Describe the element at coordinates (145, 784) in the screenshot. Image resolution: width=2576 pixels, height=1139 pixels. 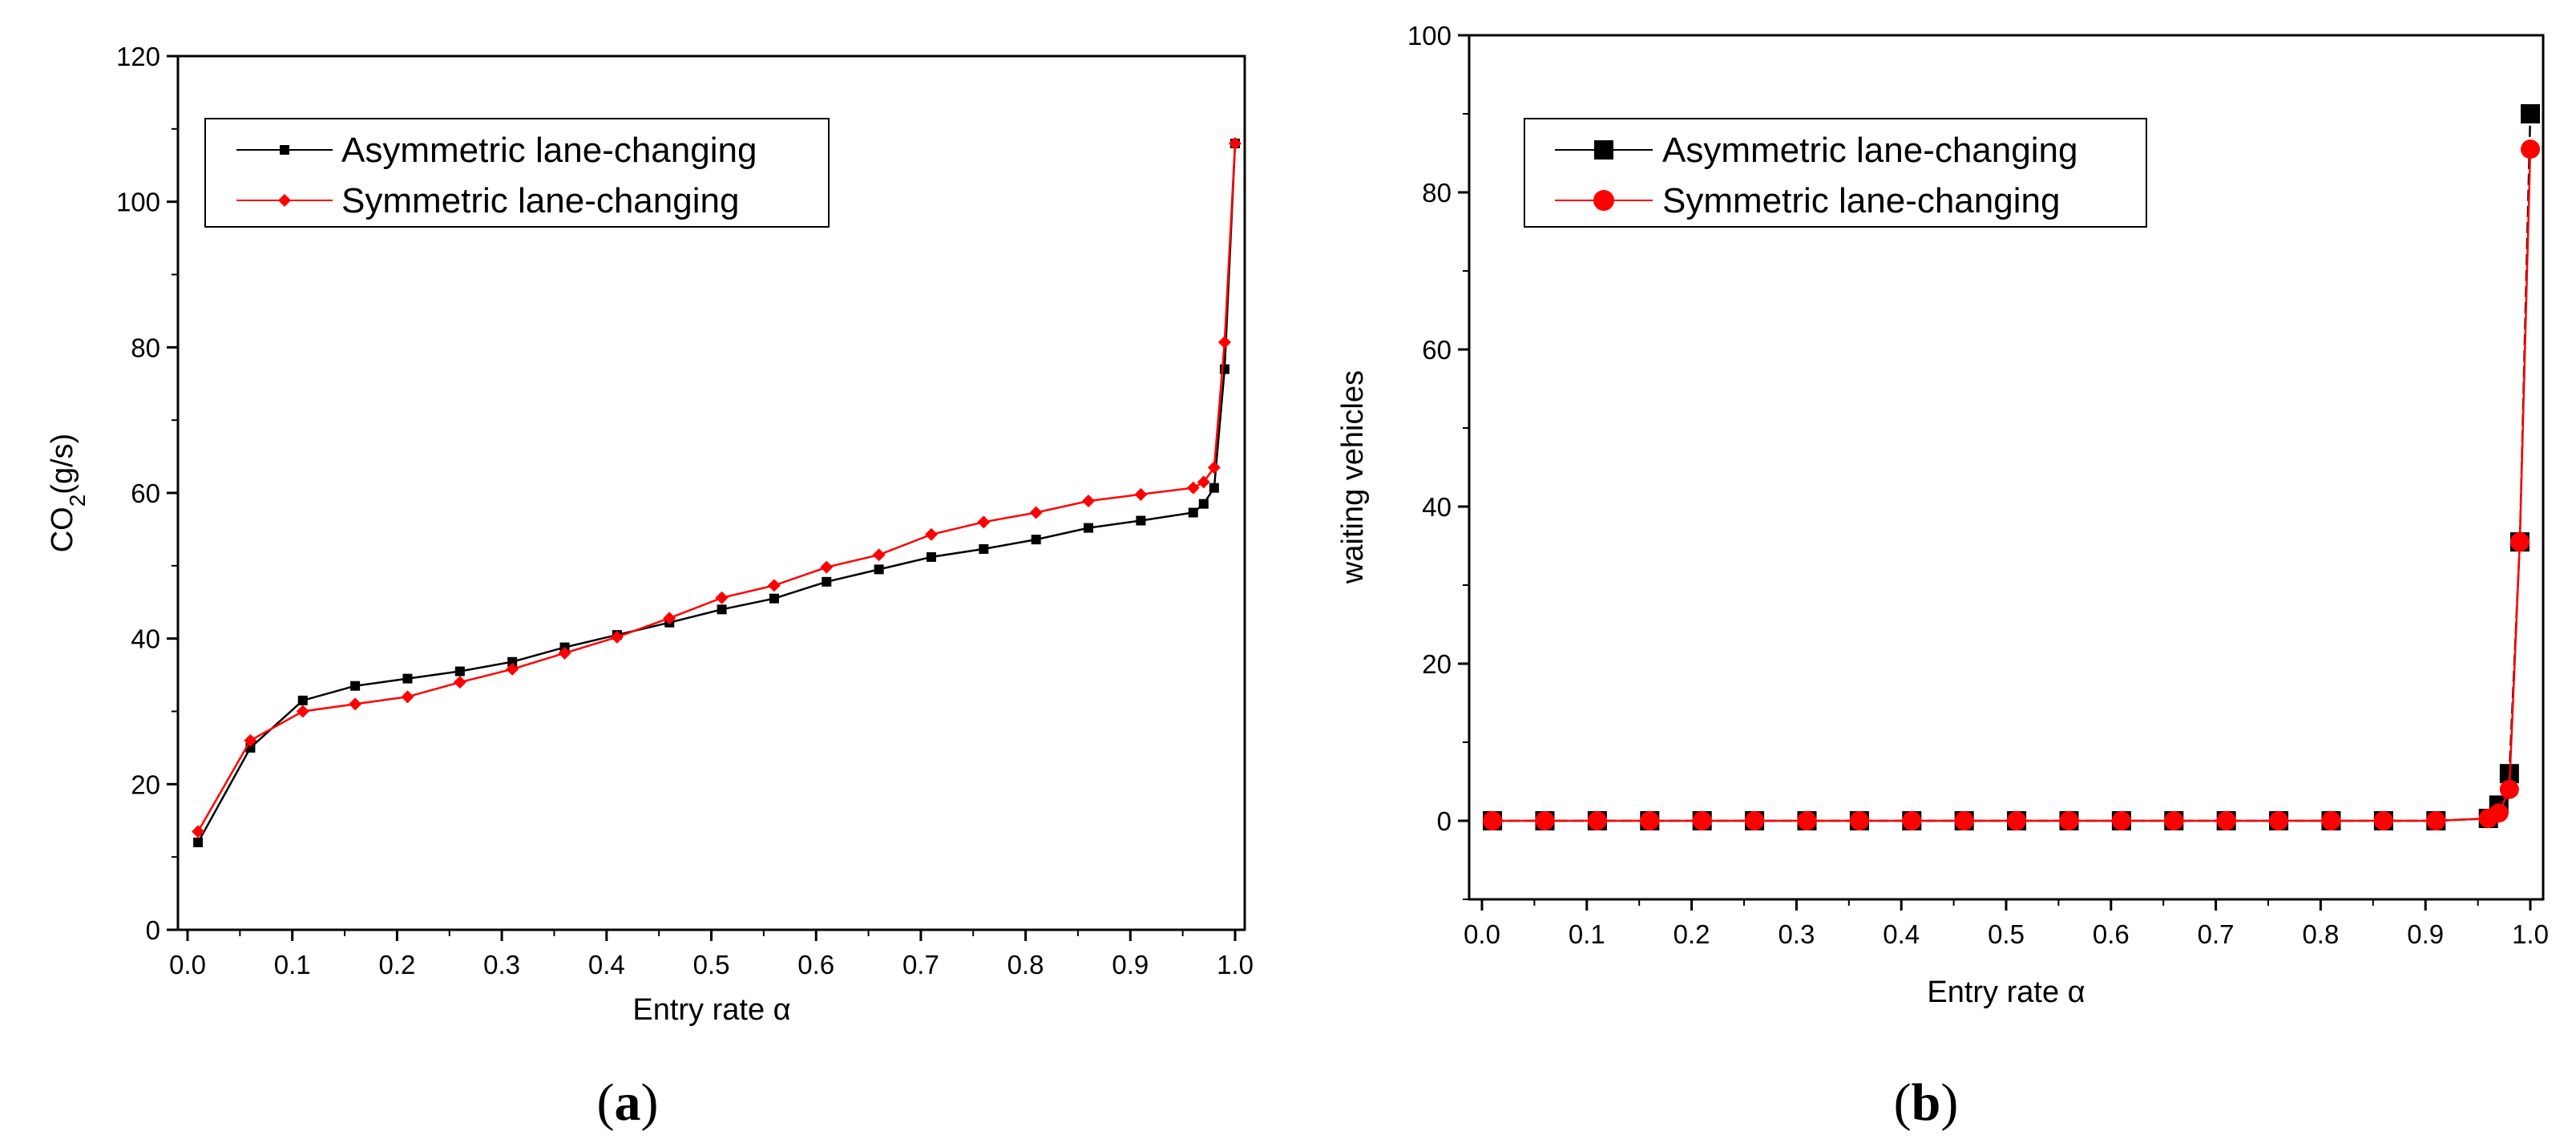
I see `y-tick-label-a: 20` at that location.